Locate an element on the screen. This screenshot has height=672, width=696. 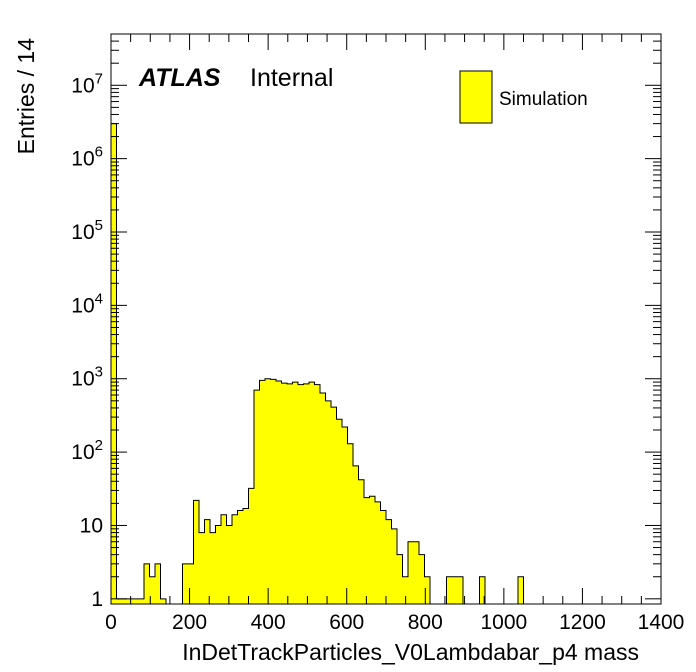
legend: Simulation is located at coordinates (523, 97).